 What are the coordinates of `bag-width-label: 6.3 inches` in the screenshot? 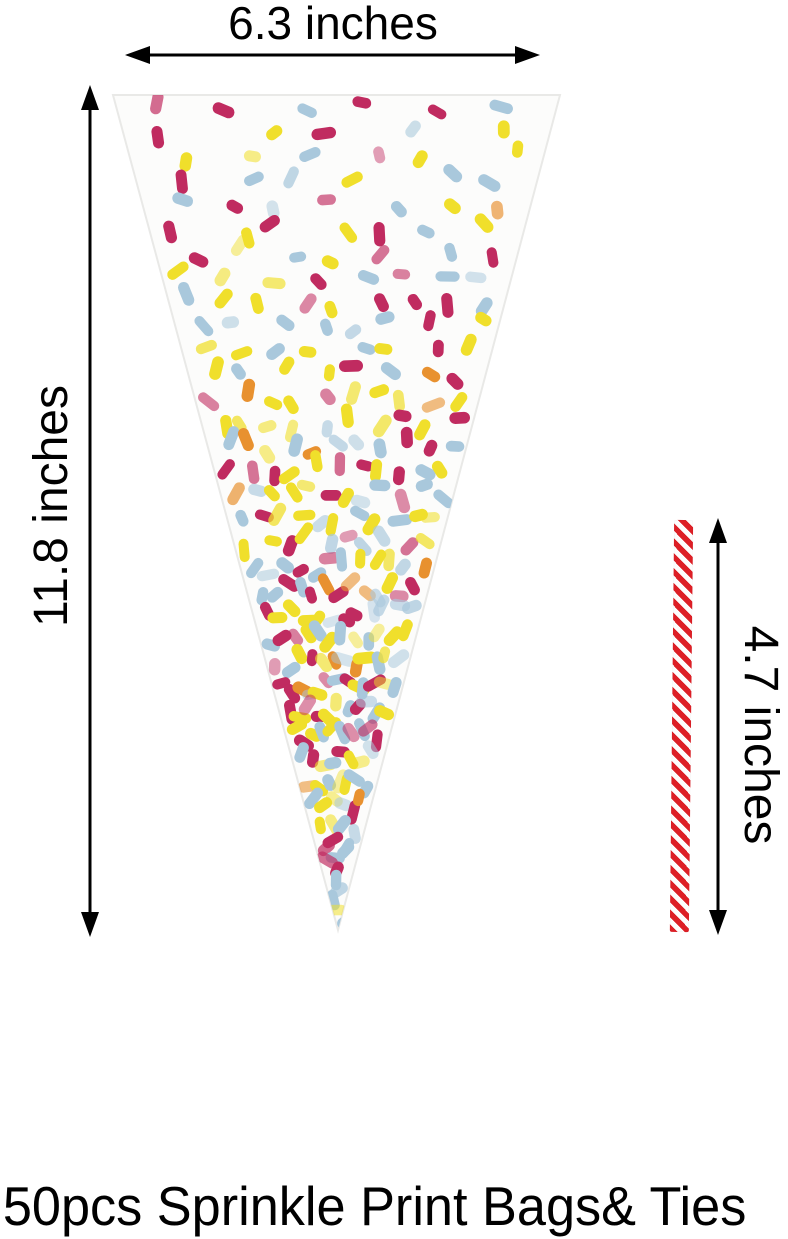 It's located at (333, 24).